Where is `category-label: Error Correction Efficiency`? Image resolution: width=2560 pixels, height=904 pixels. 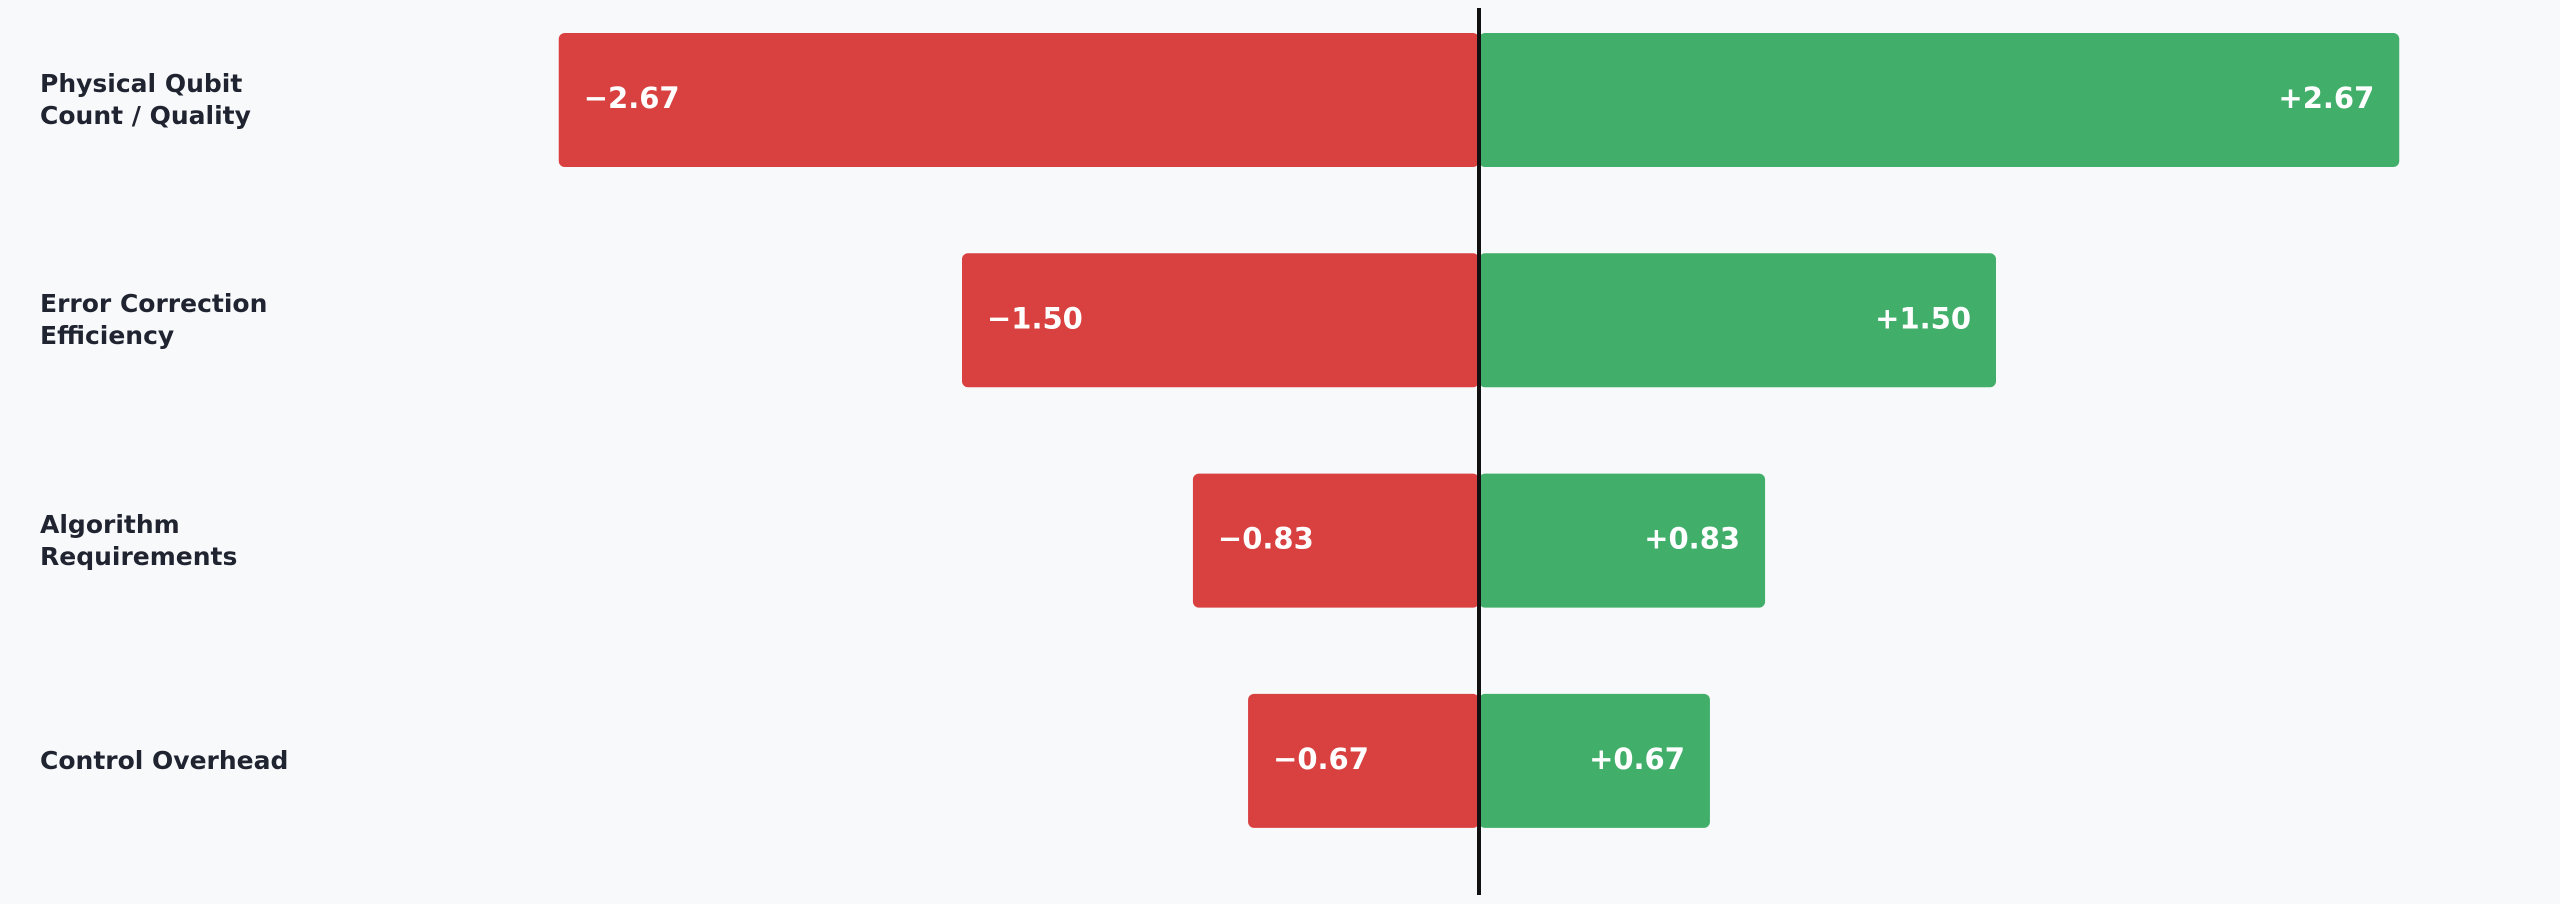
category-label: Error Correction Efficiency is located at coordinates (154, 320).